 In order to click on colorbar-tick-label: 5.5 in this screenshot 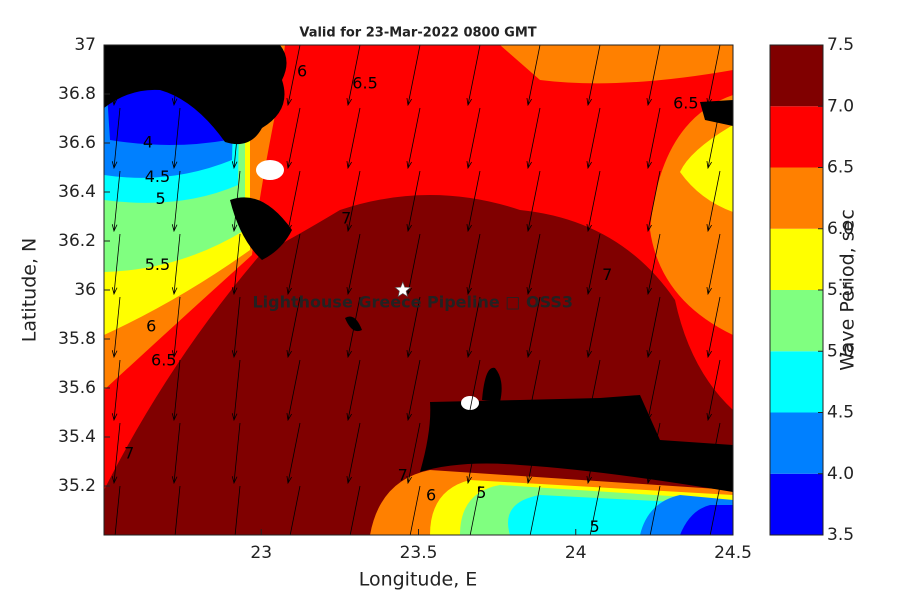, I will do `click(840, 290)`.